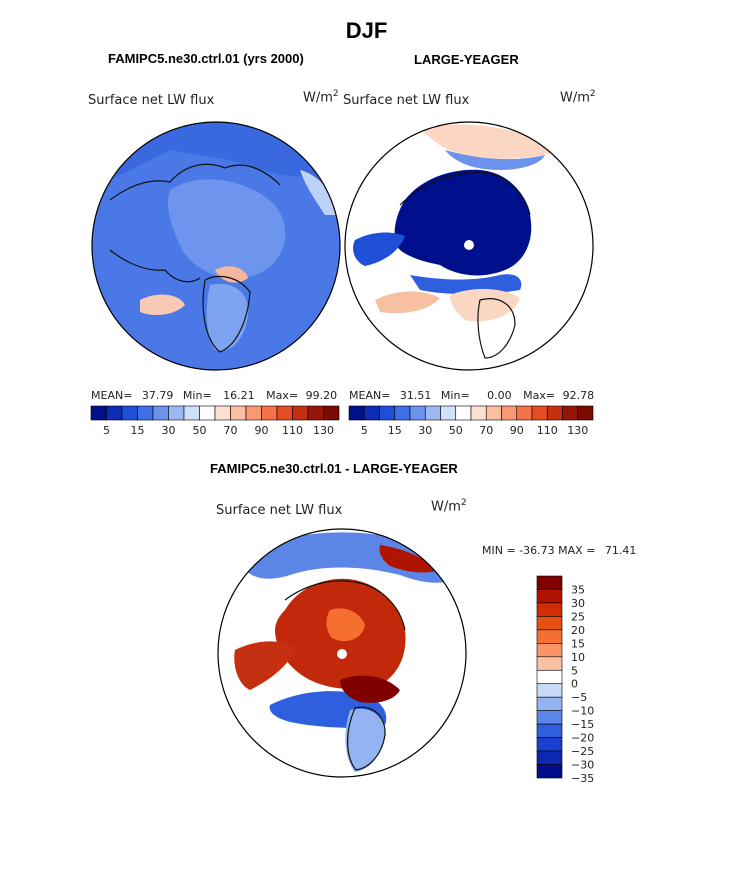 This screenshot has height=882, width=733. What do you see at coordinates (406, 100) in the screenshot?
I see `panel2-variable-label: Surface net LW flux` at bounding box center [406, 100].